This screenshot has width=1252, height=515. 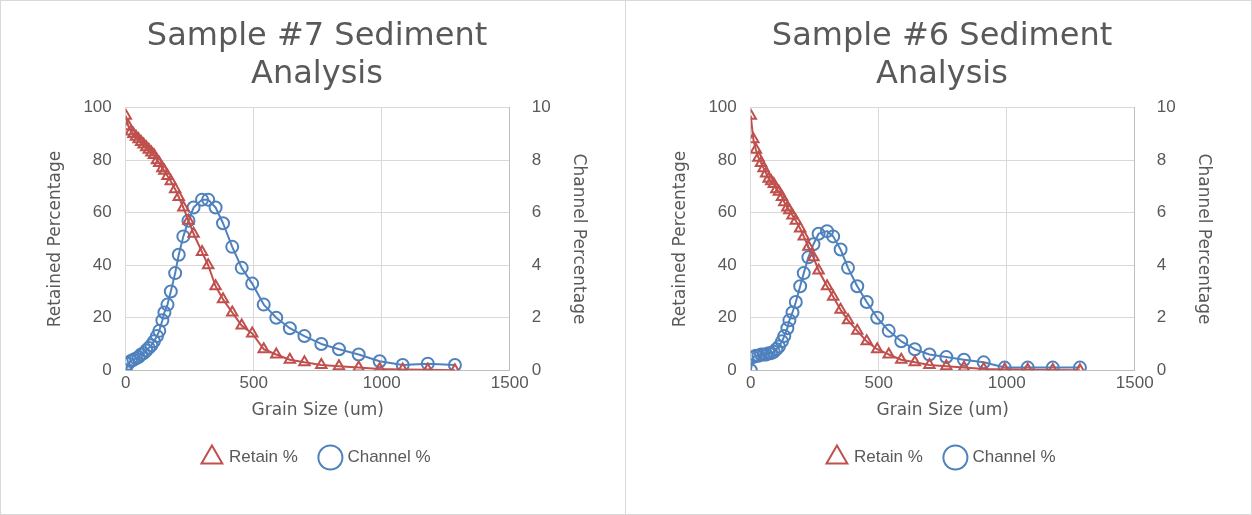 What do you see at coordinates (317, 52) in the screenshot?
I see `chart-title: Sample #7 Sediment Analysis` at bounding box center [317, 52].